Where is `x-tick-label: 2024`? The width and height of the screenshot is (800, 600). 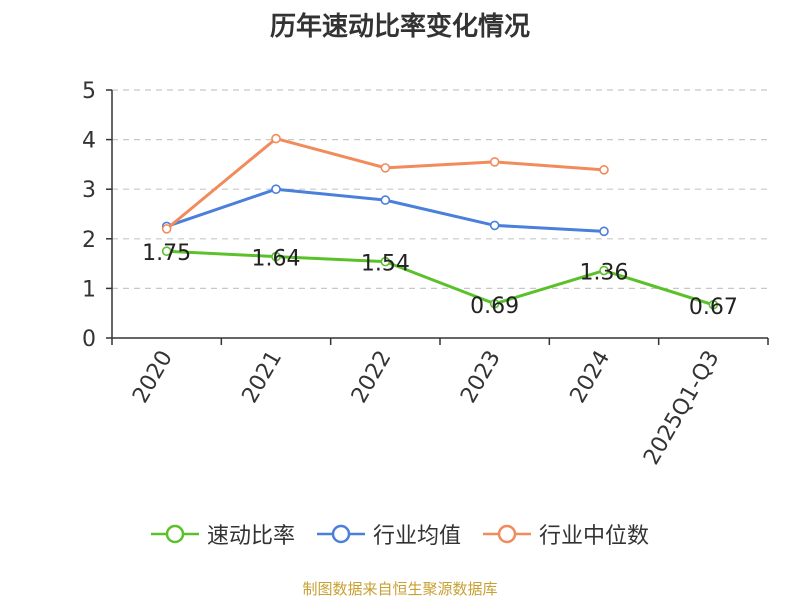
x-tick-label: 2024 is located at coordinates (591, 377).